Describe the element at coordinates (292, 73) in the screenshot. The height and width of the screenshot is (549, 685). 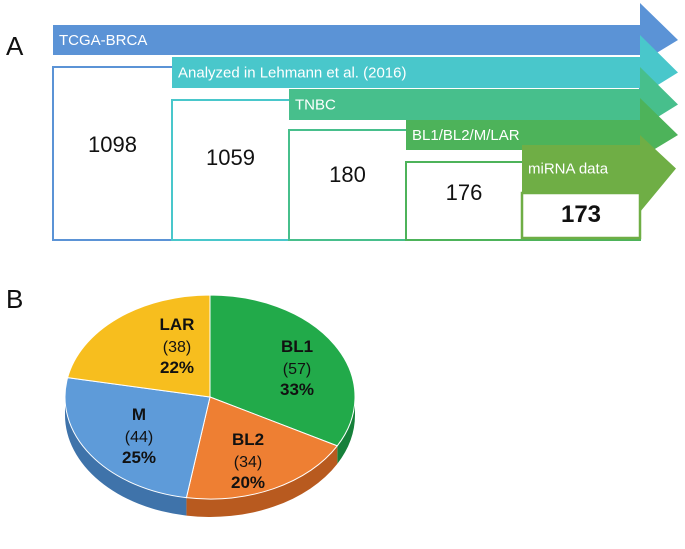
I see `flow-step-label: Analyzed in Lehmann et al. (2016)` at that location.